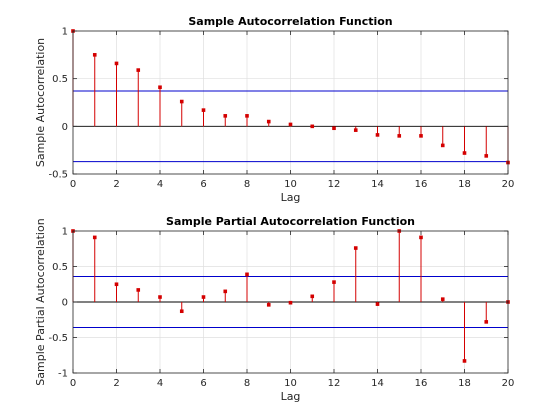 This screenshot has height=420, width=560. Describe the element at coordinates (63, 374) in the screenshot. I see `y-tick-label: -1` at that location.